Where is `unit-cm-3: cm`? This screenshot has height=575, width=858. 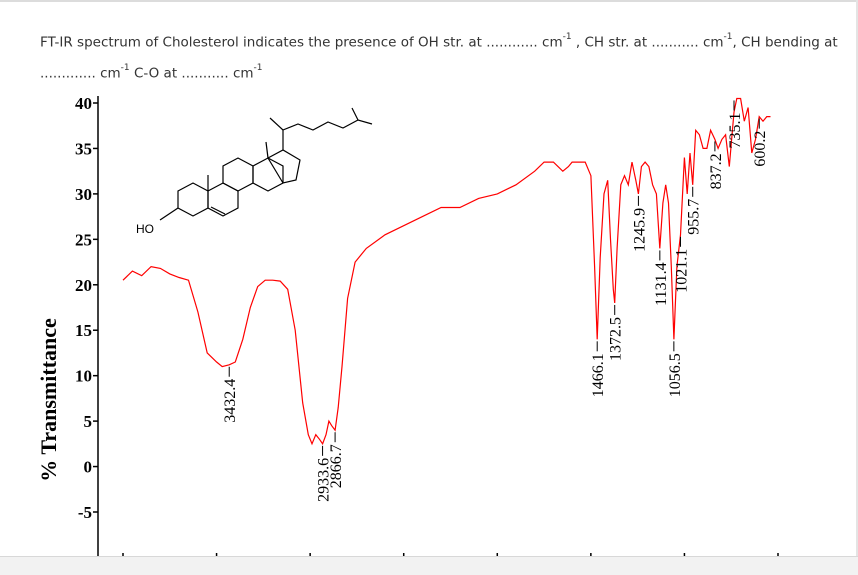 unit-cm-3: cm is located at coordinates (110, 73).